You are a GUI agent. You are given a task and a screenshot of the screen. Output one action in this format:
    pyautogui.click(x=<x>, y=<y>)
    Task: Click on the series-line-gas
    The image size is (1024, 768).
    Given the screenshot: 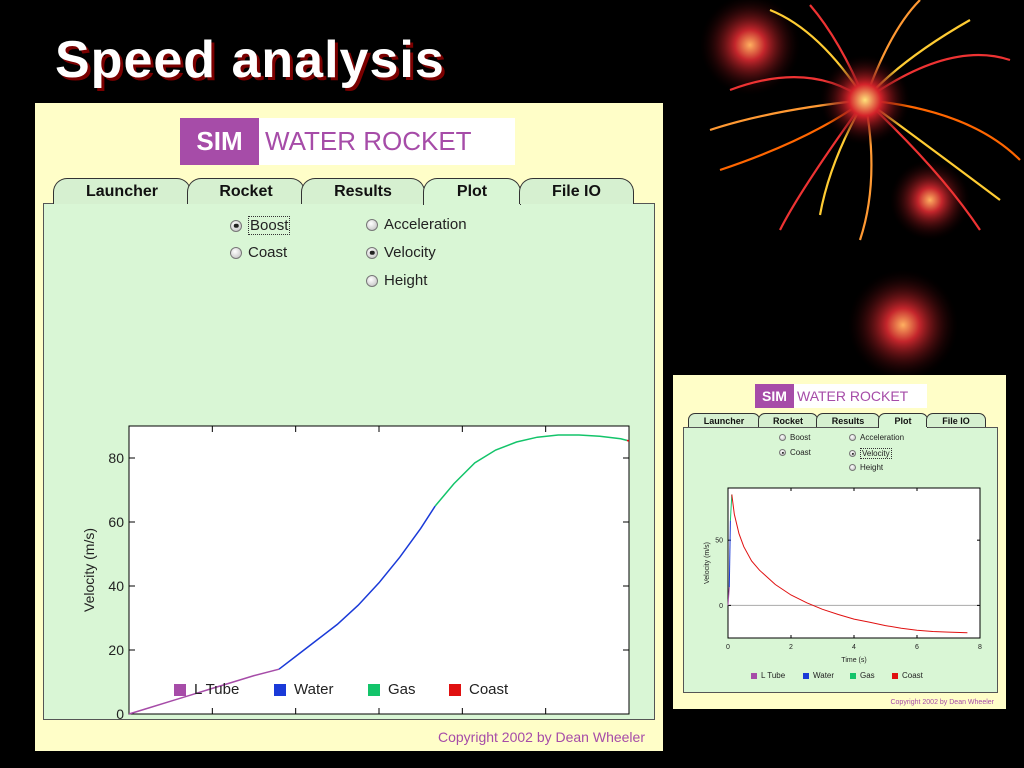 What is the action you would take?
    pyautogui.click(x=731, y=507)
    